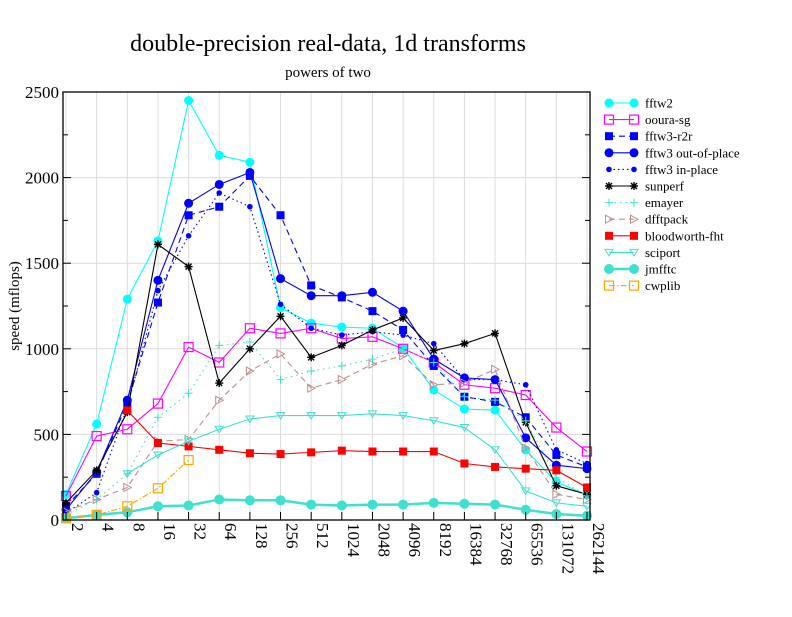 The image size is (792, 617). I want to click on y-tick-label: 1500, so click(42, 263).